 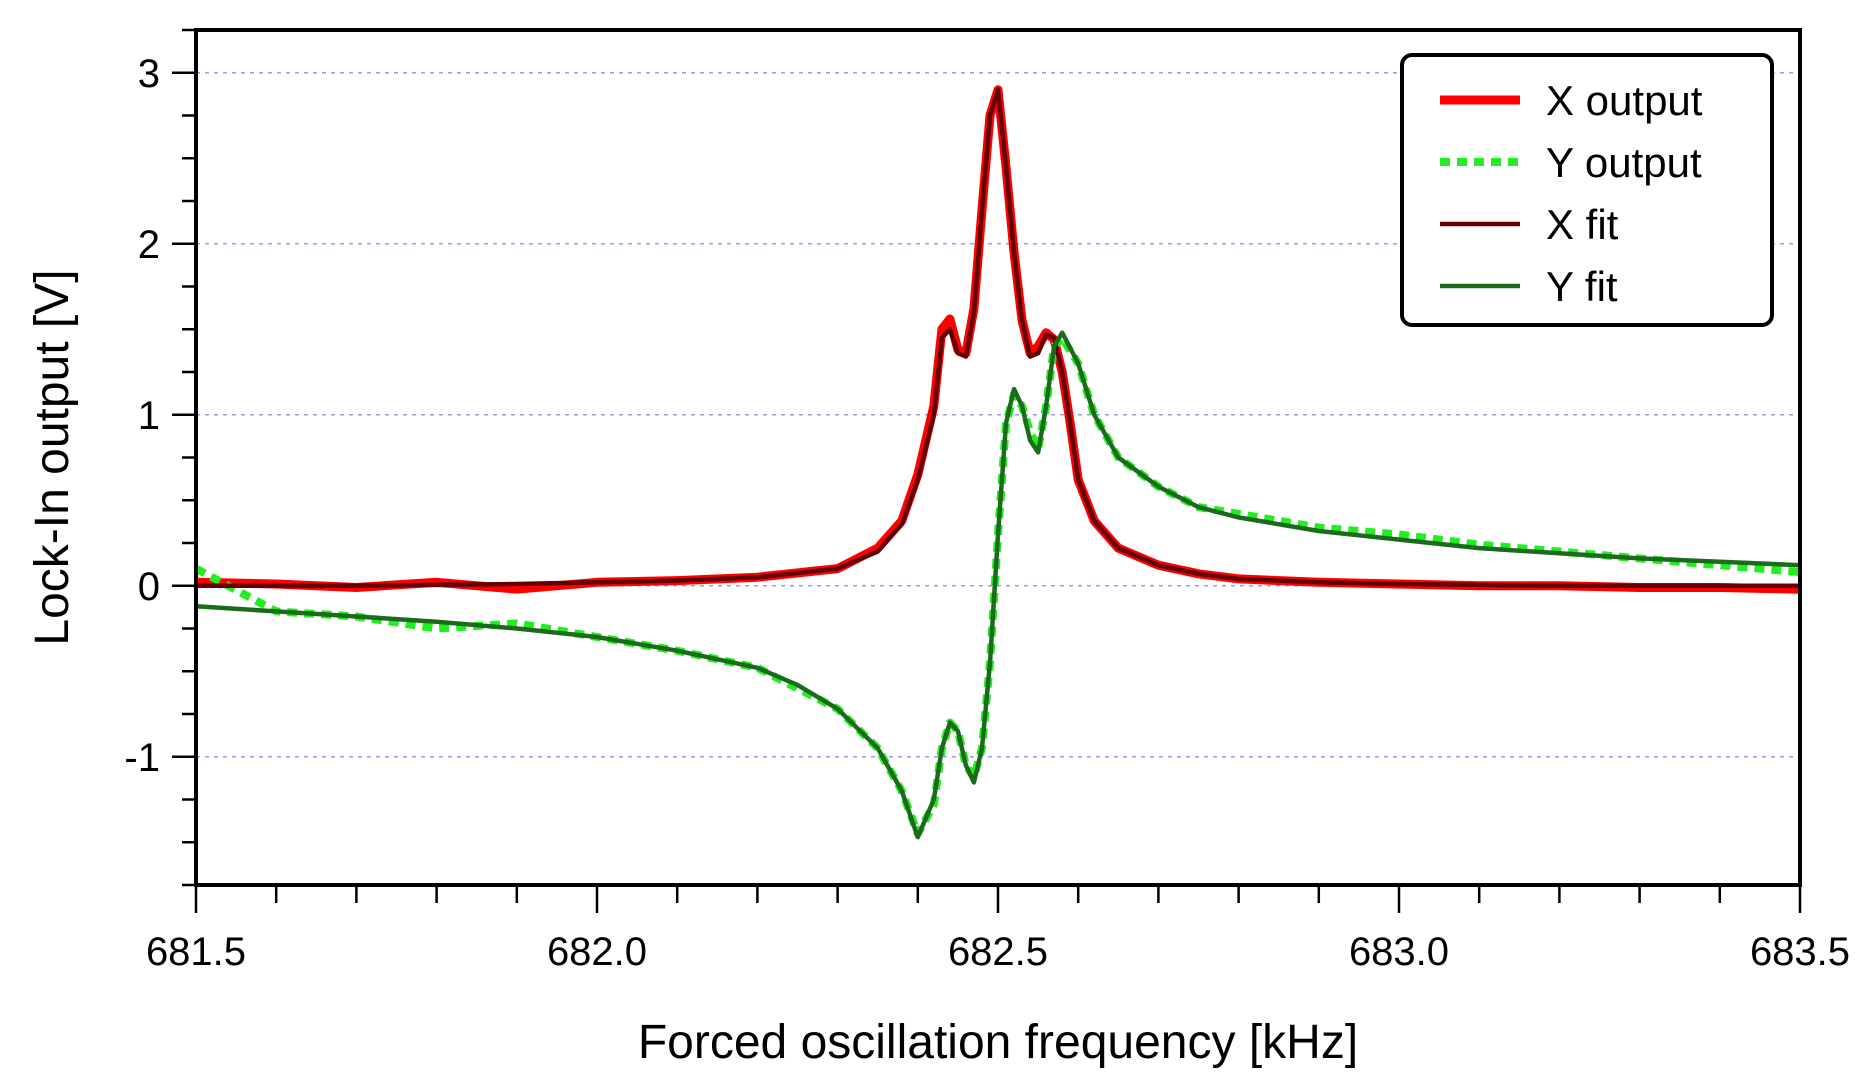 What do you see at coordinates (149, 416) in the screenshot?
I see `y-tick-label: 1` at bounding box center [149, 416].